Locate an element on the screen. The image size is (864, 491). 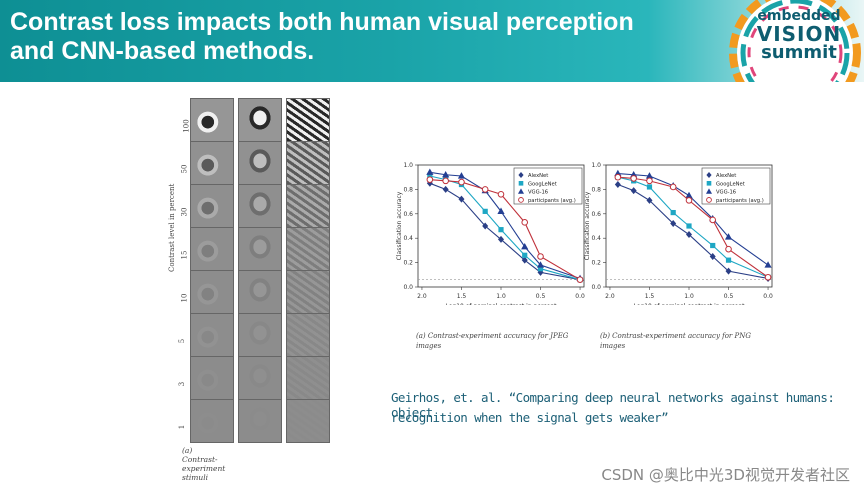
contrast-level-label: 50 is located at coordinates (184, 169).